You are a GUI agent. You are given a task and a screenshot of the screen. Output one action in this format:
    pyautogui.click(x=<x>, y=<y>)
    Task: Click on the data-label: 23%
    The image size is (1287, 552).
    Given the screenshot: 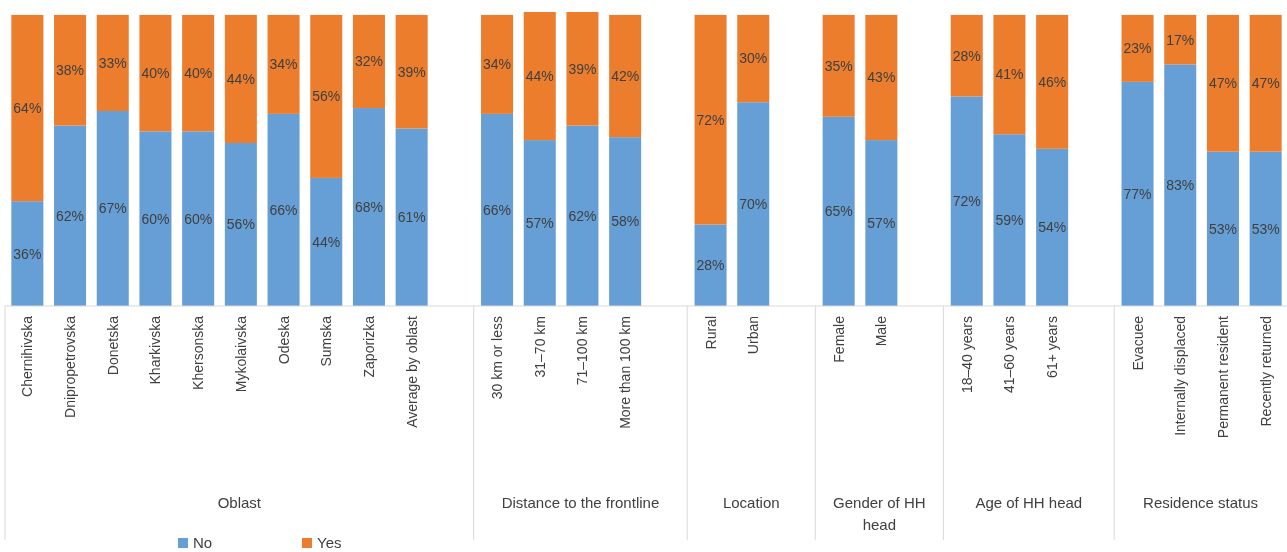 What is the action you would take?
    pyautogui.click(x=1137, y=48)
    